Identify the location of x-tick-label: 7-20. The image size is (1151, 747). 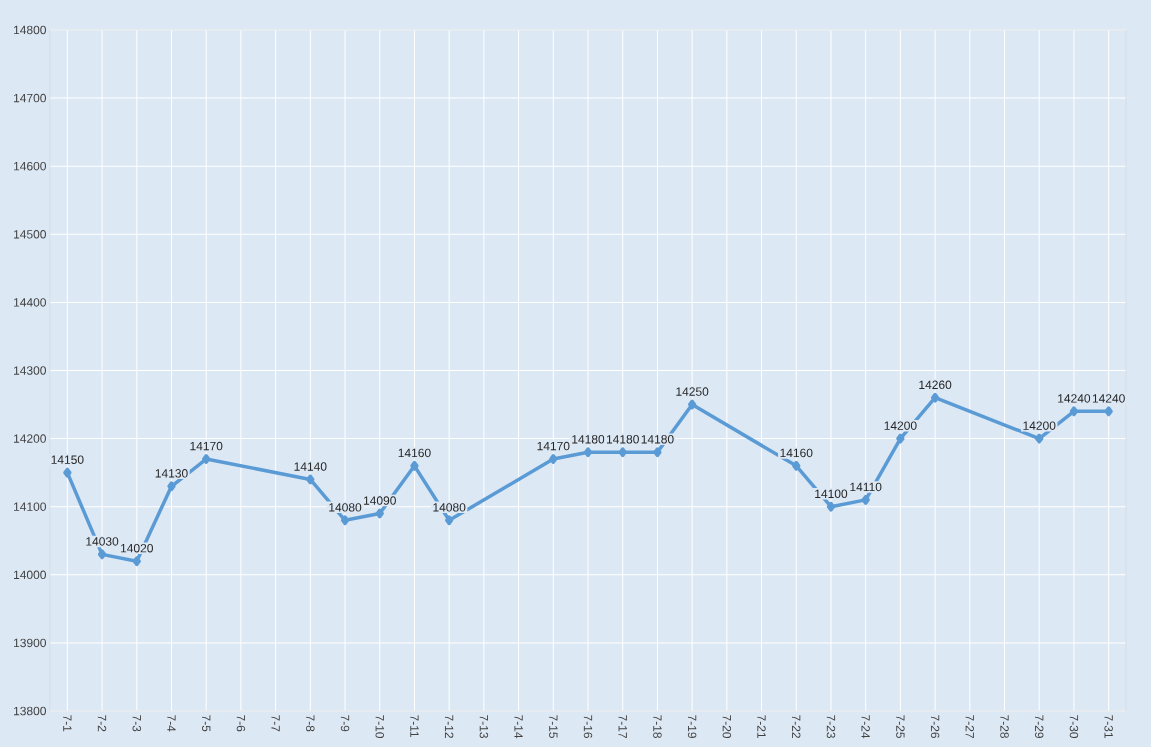
(727, 727).